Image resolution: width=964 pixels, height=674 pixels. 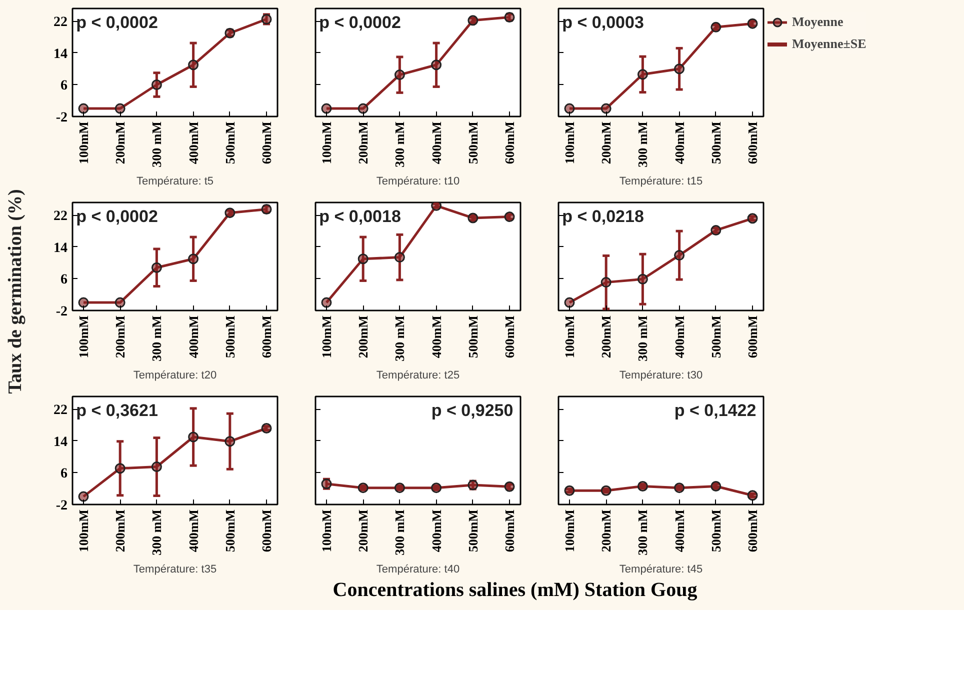 What do you see at coordinates (15, 291) in the screenshot?
I see `y-axis-title: Taux de germination (%)` at bounding box center [15, 291].